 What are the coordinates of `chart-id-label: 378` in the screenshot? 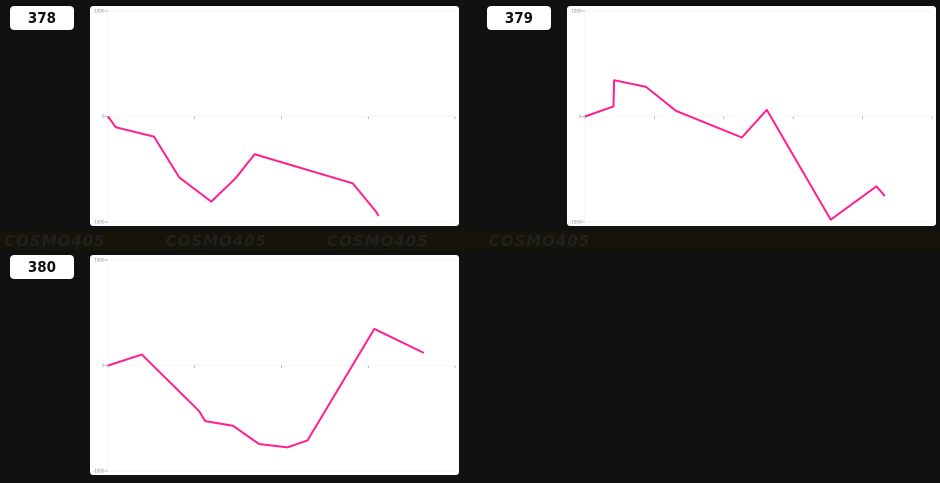 It's located at (42, 18).